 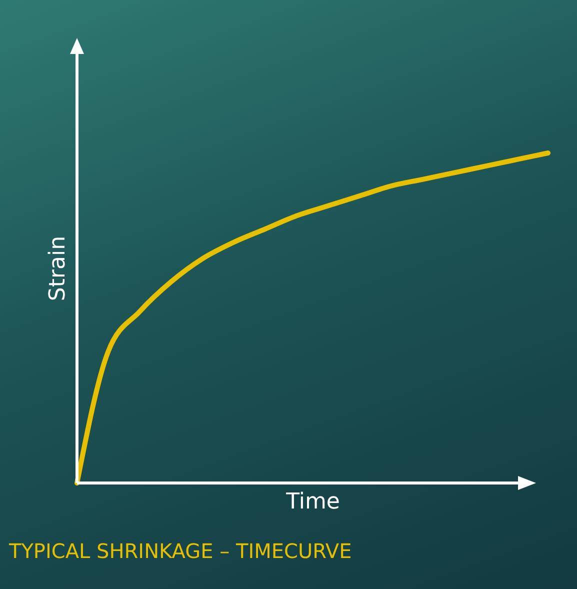 What do you see at coordinates (58, 269) in the screenshot?
I see `y-axis-title: Strain` at bounding box center [58, 269].